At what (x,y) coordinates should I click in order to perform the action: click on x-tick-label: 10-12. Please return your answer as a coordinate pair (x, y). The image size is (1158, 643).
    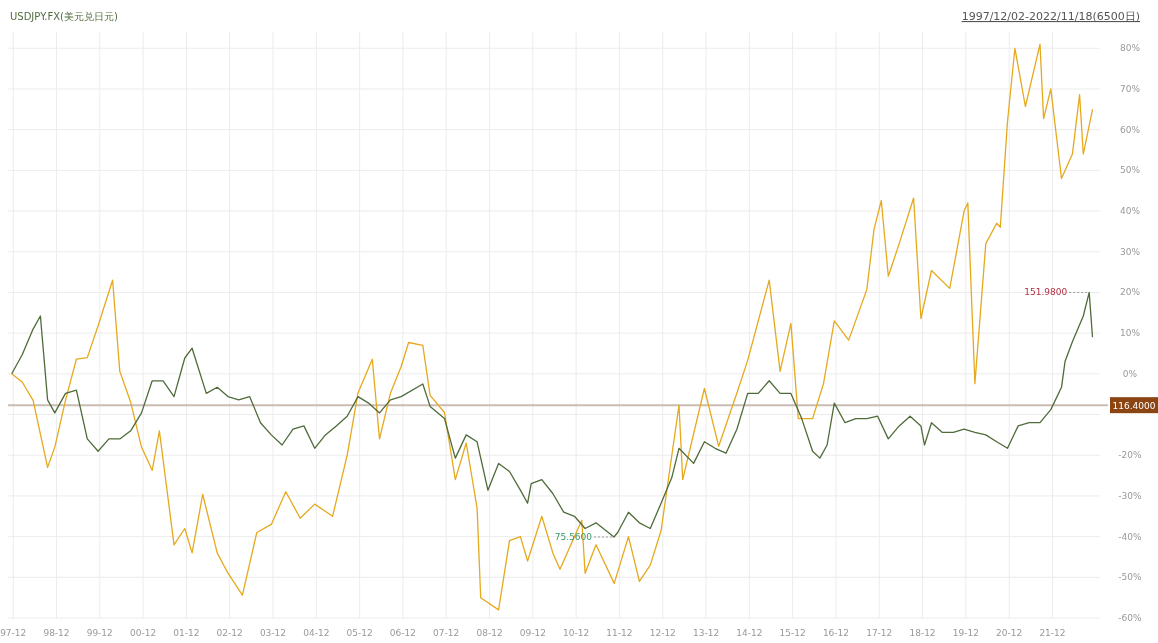
    Looking at the image, I should click on (576, 633).